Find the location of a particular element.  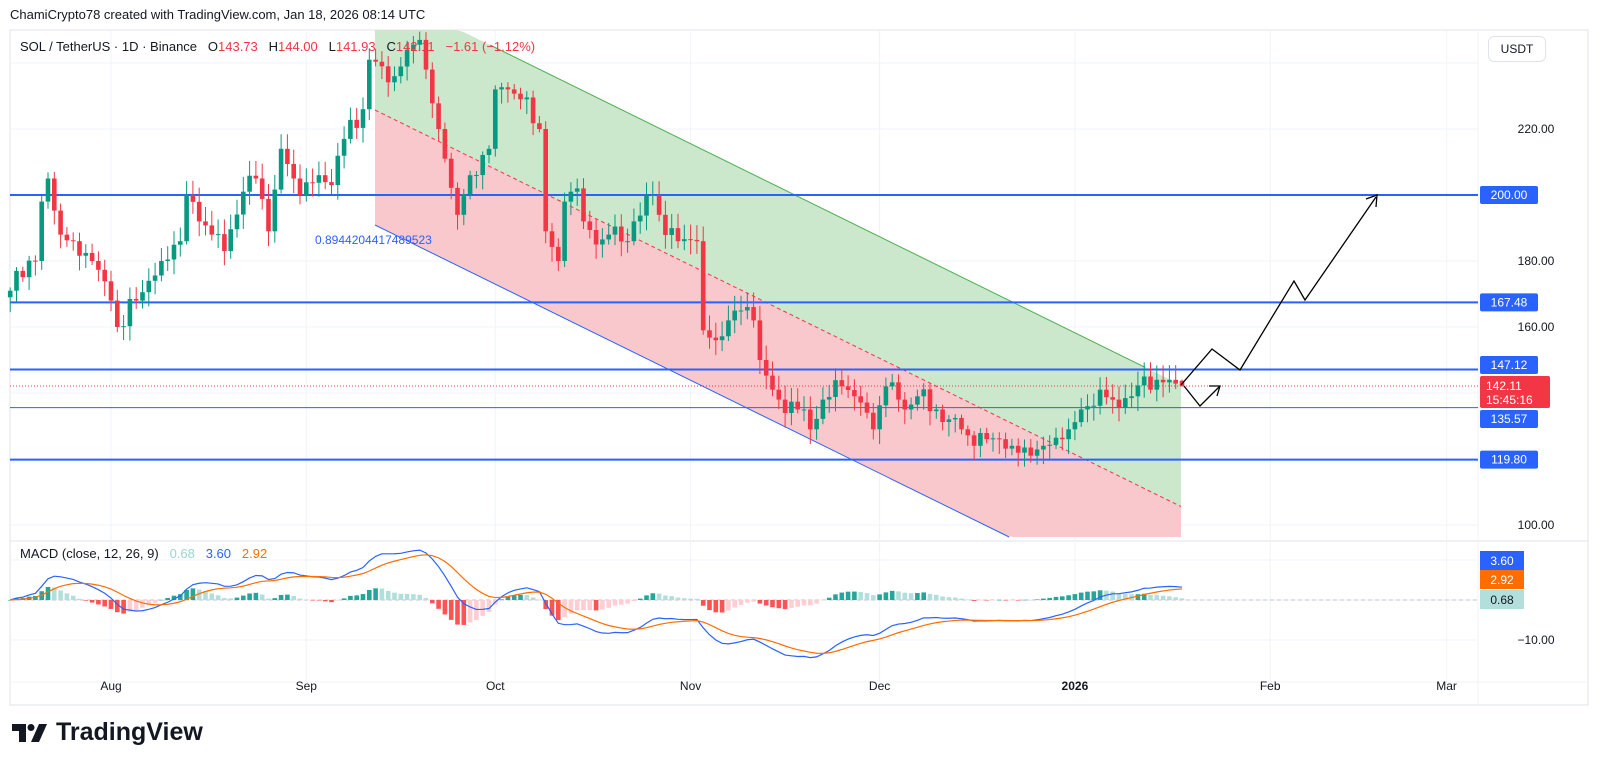

signal-line is located at coordinates (596, 604).